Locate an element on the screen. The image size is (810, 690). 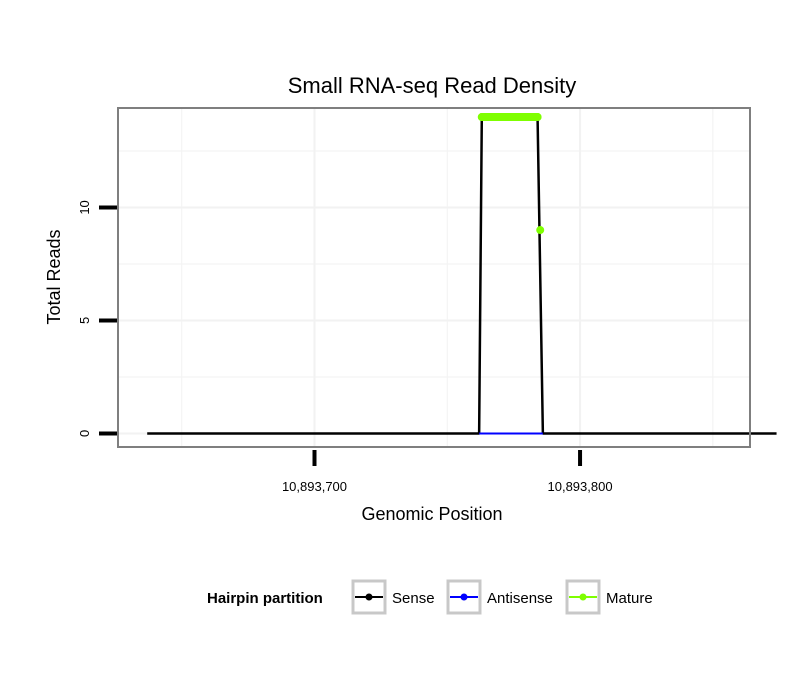
legend-item-antisense: Antisense is located at coordinates (499, 597).